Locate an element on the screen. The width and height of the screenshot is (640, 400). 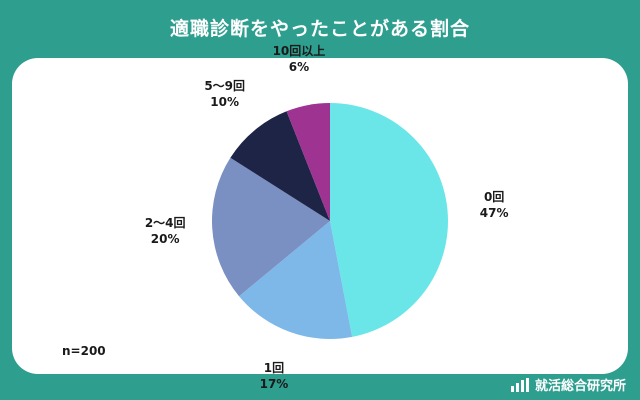
slice-label-1: 1回 17% is located at coordinates (274, 376).